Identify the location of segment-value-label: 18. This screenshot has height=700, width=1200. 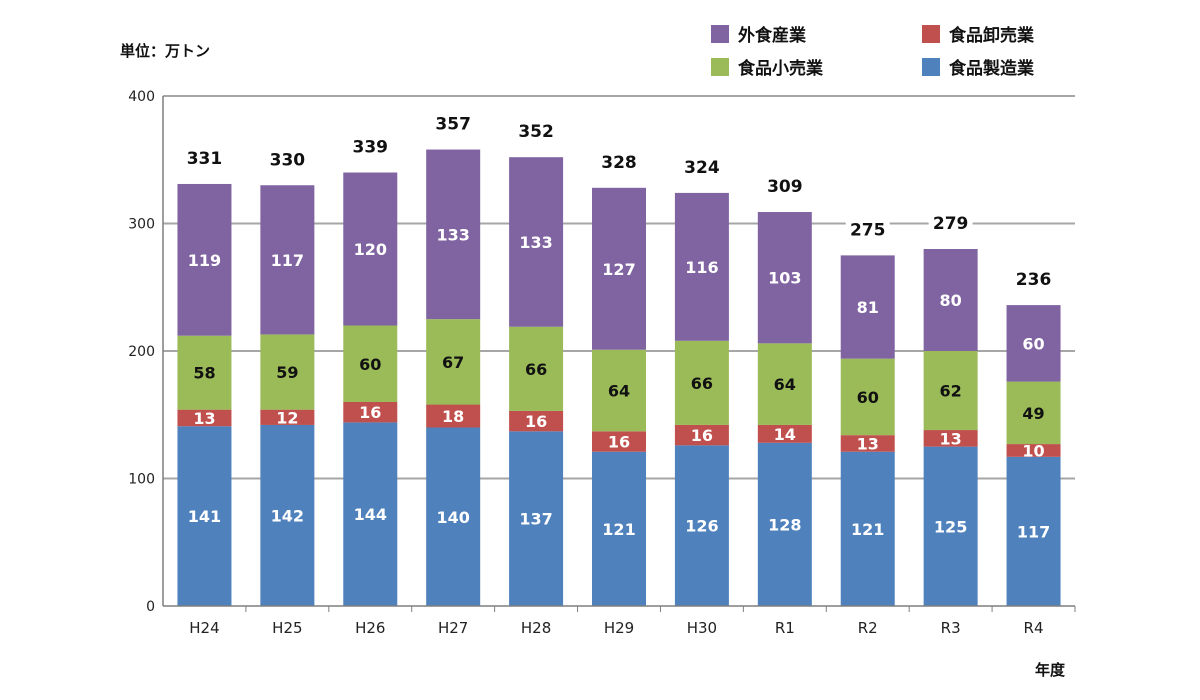
(453, 416).